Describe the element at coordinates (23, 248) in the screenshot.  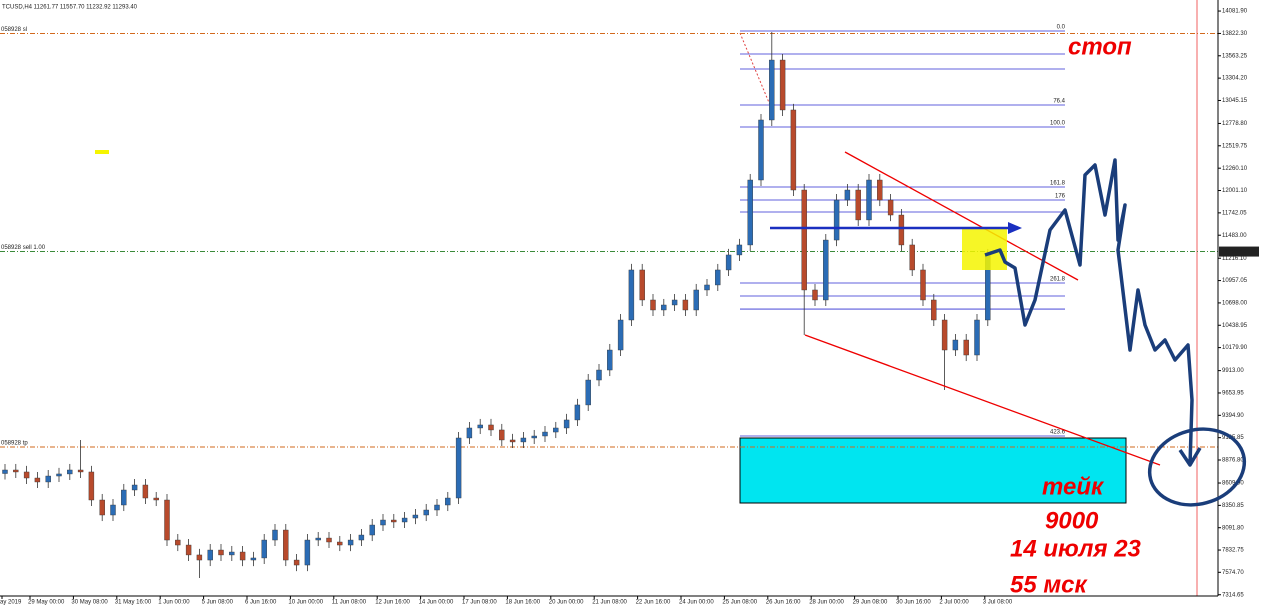
I see `order-label: 058928 sell 1.00` at that location.